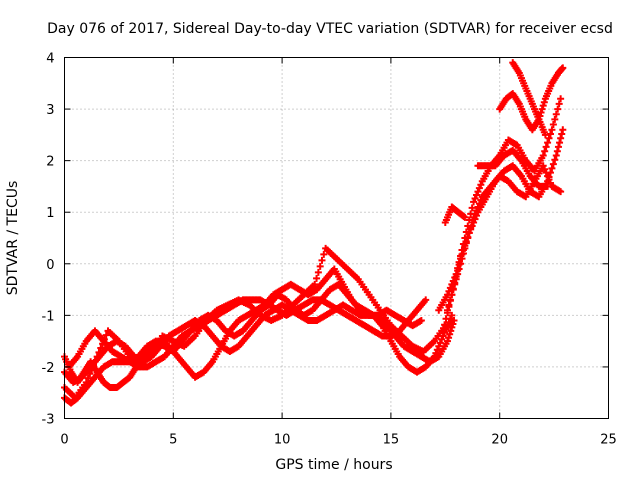  I want to click on y-tick-label: 2, so click(50, 162).